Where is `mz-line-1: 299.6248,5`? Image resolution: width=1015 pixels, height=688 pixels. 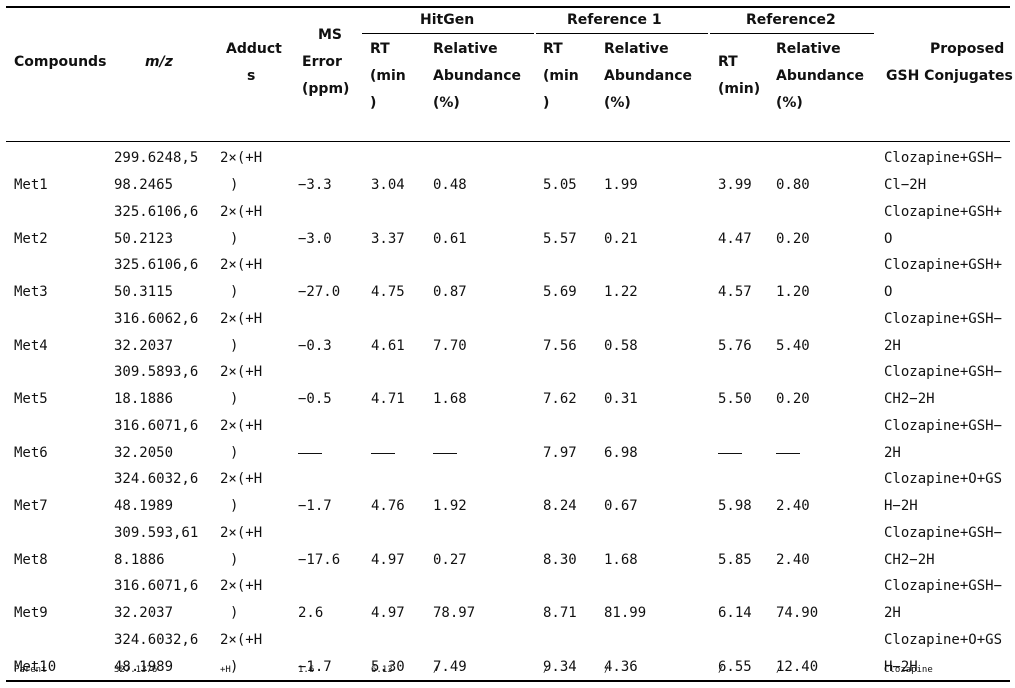 mz-line-1: 299.6248,5 is located at coordinates (156, 158).